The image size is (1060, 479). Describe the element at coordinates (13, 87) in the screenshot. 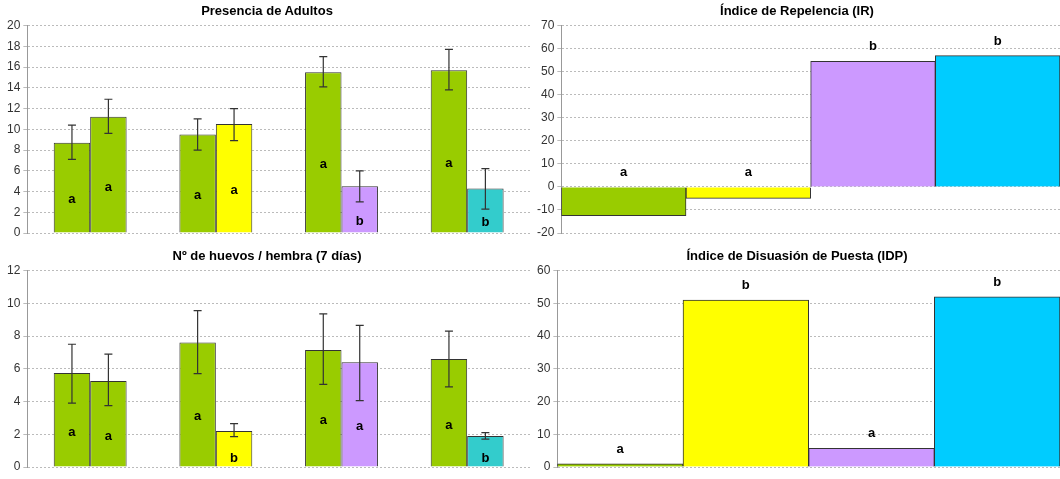

I see `y-tick-label: 14` at that location.